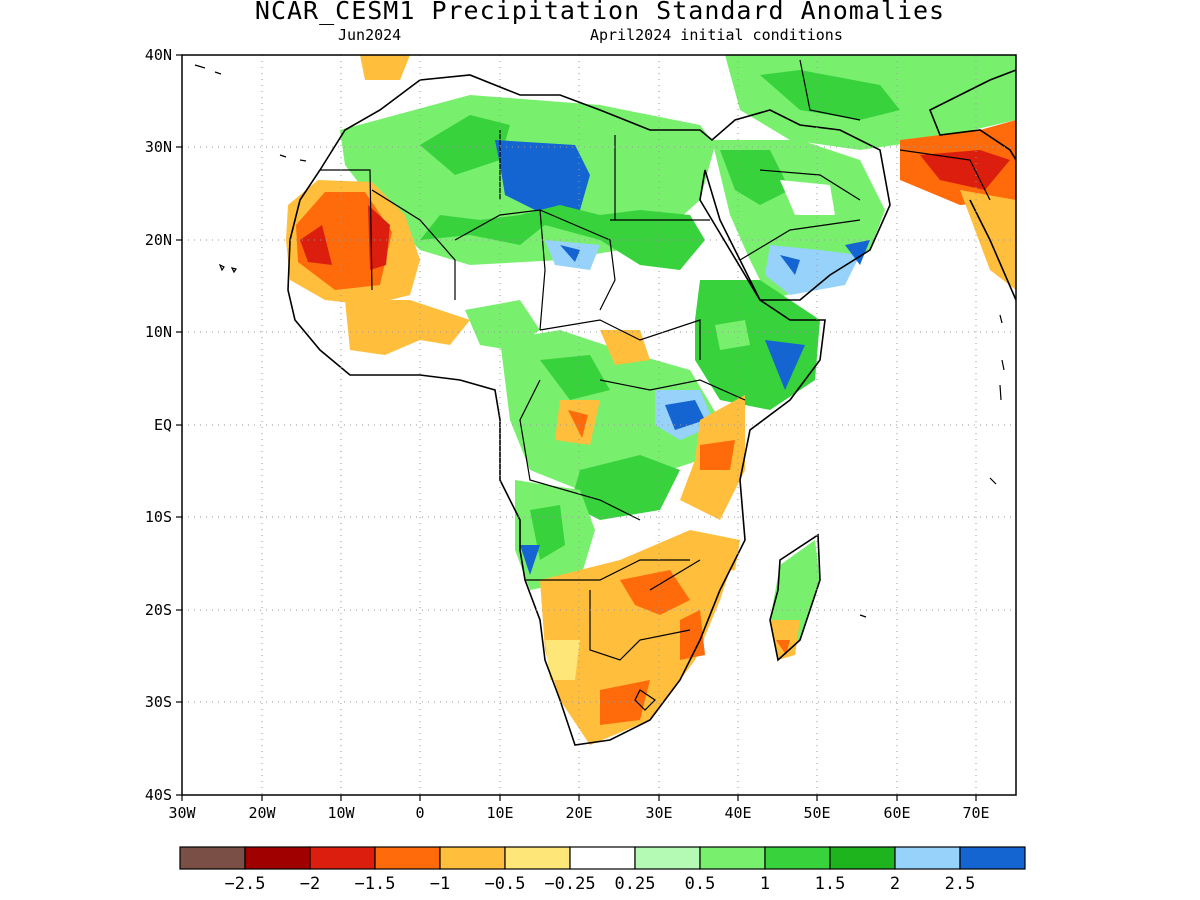 Image resolution: width=1200 pixels, height=900 pixels. What do you see at coordinates (158, 610) in the screenshot?
I see `lat-tick-label: 20S` at bounding box center [158, 610].